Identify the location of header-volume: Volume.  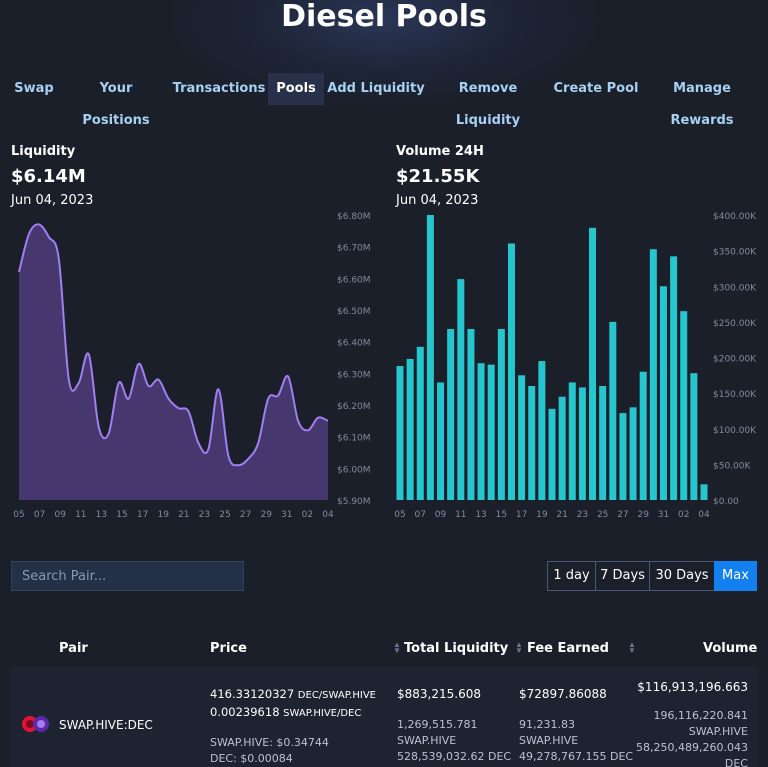
(730, 648).